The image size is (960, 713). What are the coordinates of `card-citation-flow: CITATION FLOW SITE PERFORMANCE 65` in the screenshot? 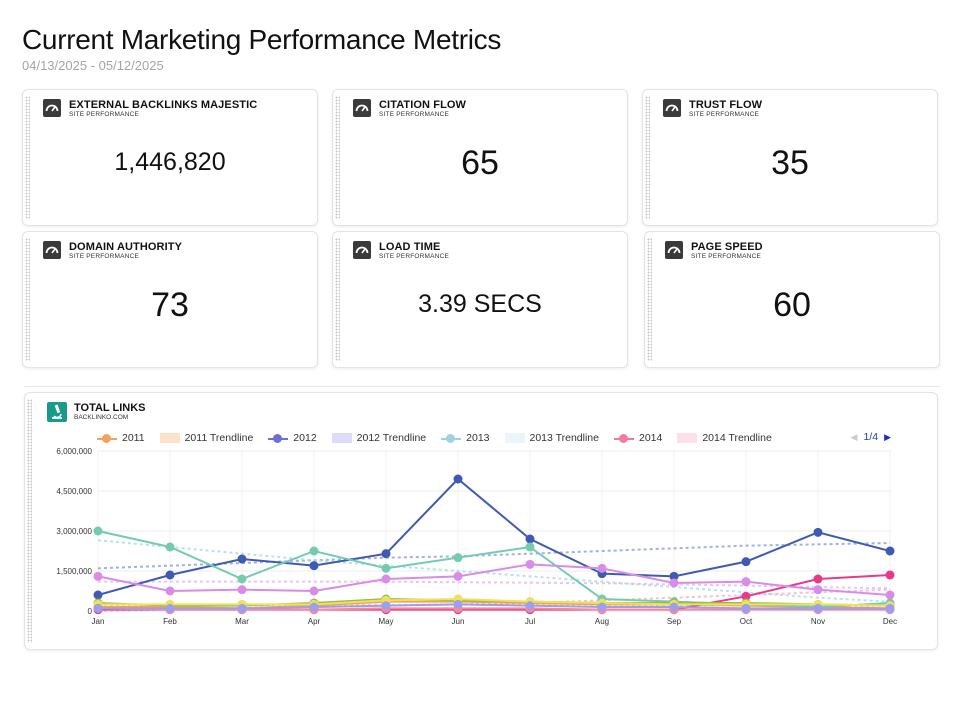 It's located at (480, 157).